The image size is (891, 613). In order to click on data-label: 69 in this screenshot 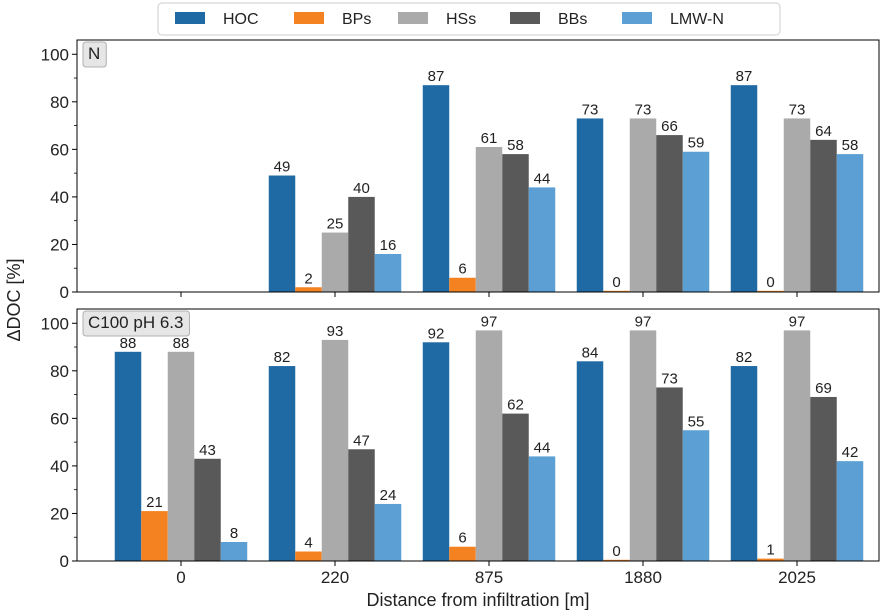, I will do `click(823, 388)`.